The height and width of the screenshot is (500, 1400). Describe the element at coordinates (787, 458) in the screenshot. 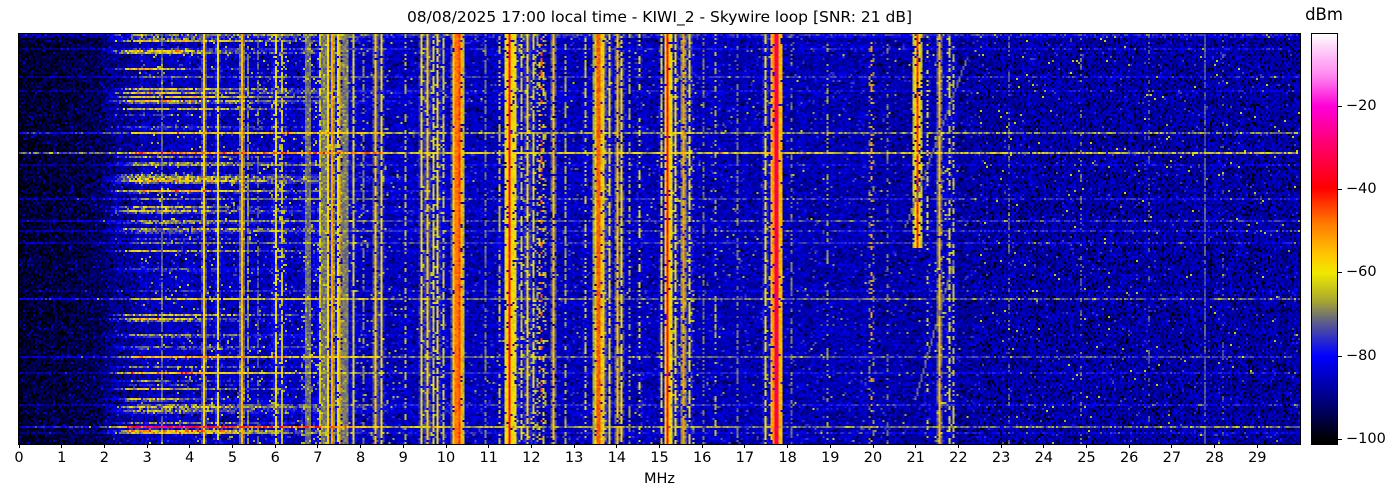

I see `x-tick-label: 18` at that location.